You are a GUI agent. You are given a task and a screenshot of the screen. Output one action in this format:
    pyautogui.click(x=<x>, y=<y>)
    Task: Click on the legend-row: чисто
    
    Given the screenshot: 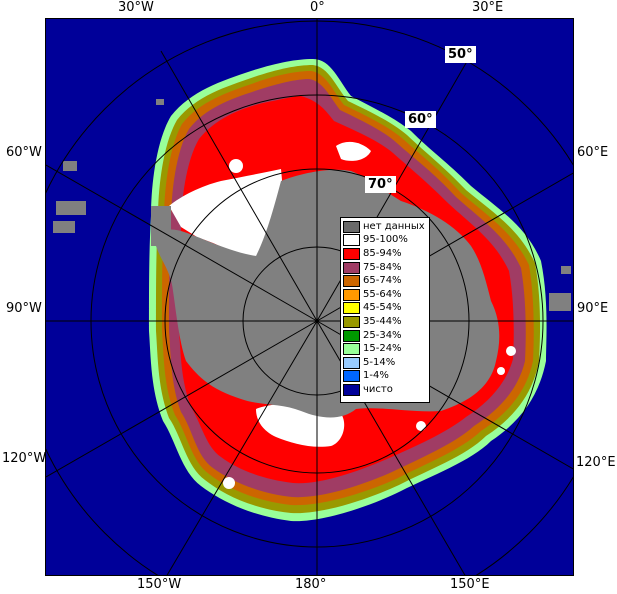 What is the action you would take?
    pyautogui.click(x=385, y=390)
    